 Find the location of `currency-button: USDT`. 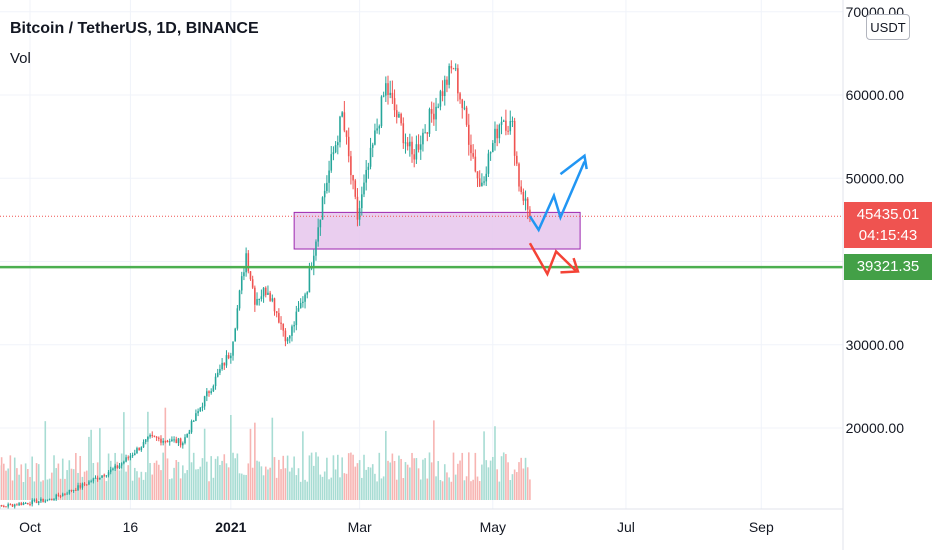

currency-button: USDT is located at coordinates (888, 27).